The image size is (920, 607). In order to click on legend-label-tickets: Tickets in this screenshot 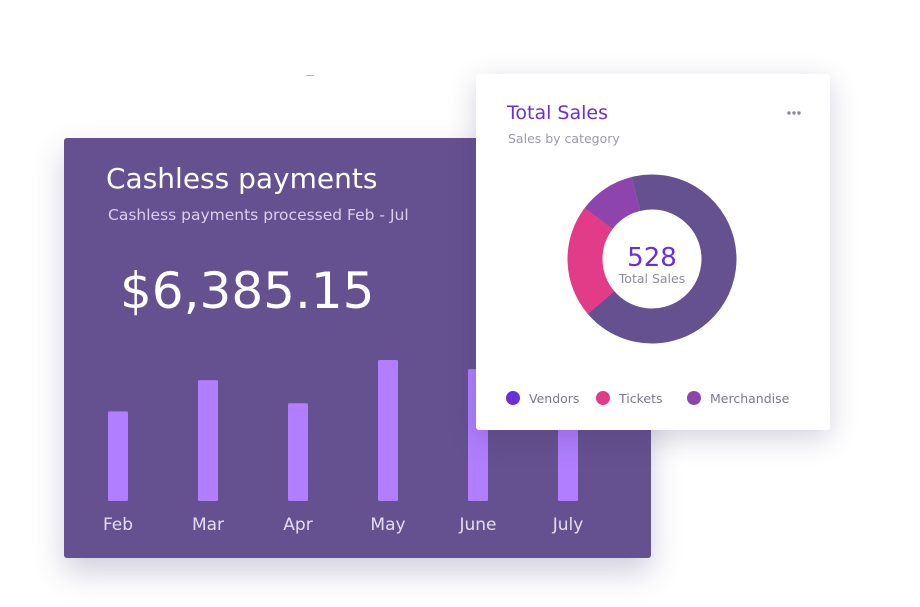, I will do `click(641, 398)`.